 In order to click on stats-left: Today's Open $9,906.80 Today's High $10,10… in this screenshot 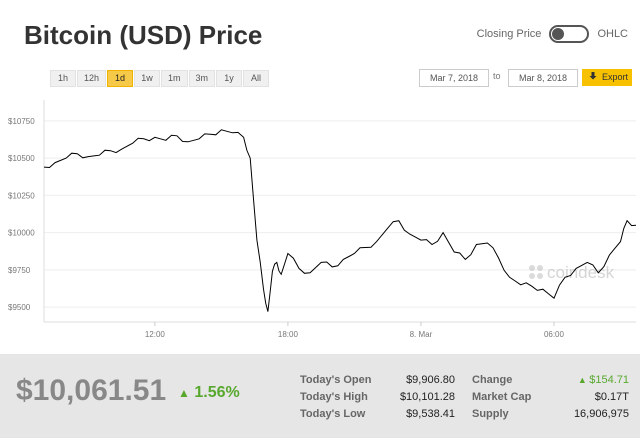, I will do `click(377, 397)`.